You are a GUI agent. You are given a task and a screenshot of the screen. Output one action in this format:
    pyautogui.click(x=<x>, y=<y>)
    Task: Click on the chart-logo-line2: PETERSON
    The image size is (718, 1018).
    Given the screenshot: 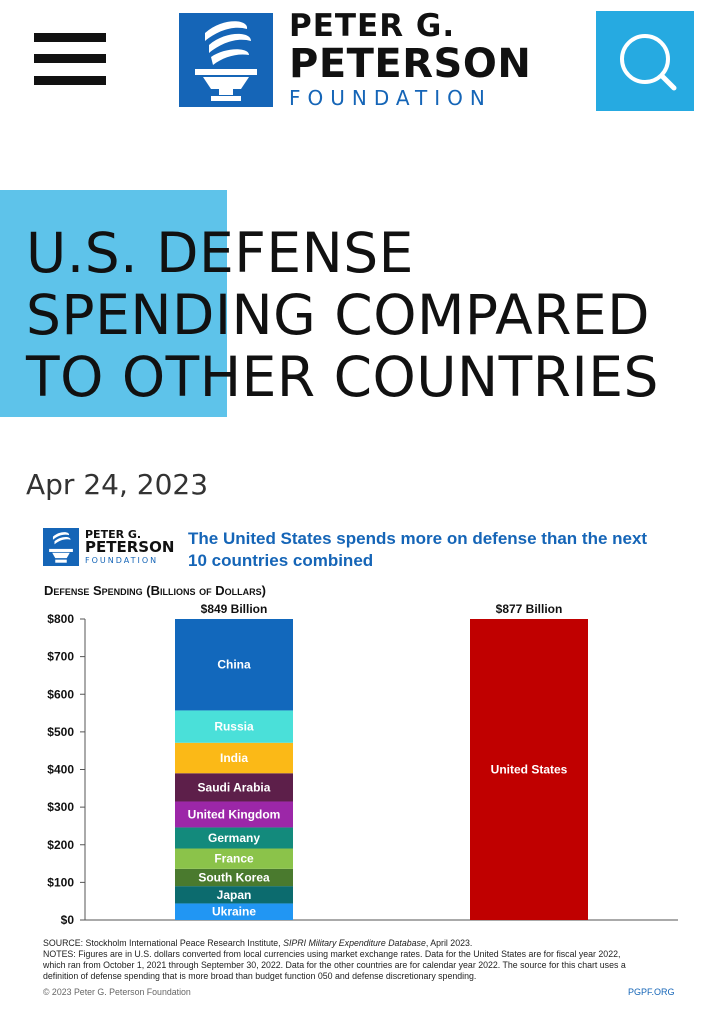 What is the action you would take?
    pyautogui.click(x=130, y=547)
    